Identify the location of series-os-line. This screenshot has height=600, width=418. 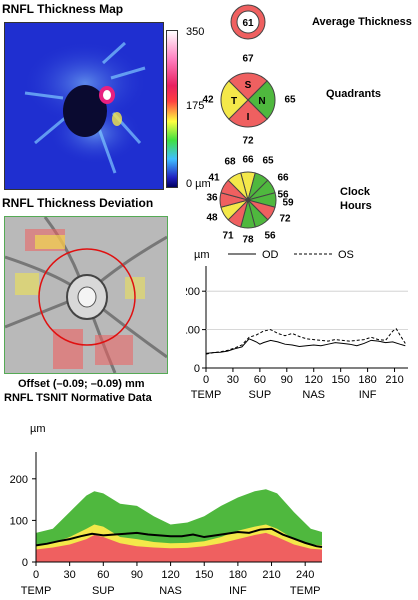
(305, 341).